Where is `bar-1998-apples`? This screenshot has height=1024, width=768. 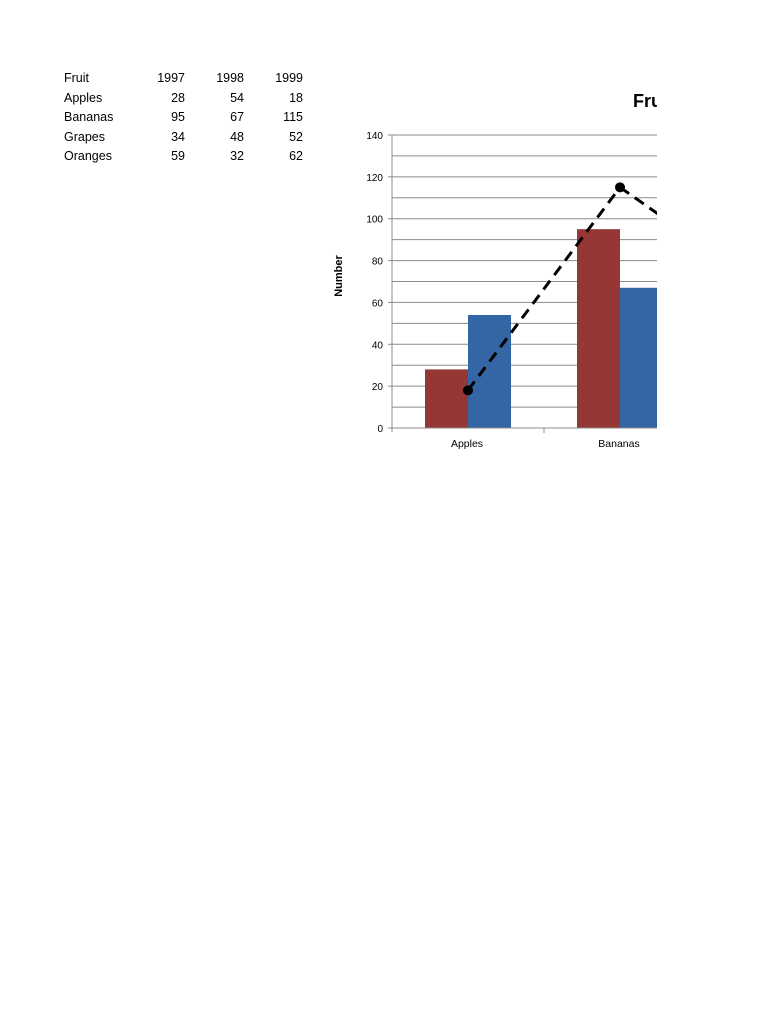
bar-1998-apples is located at coordinates (489, 371).